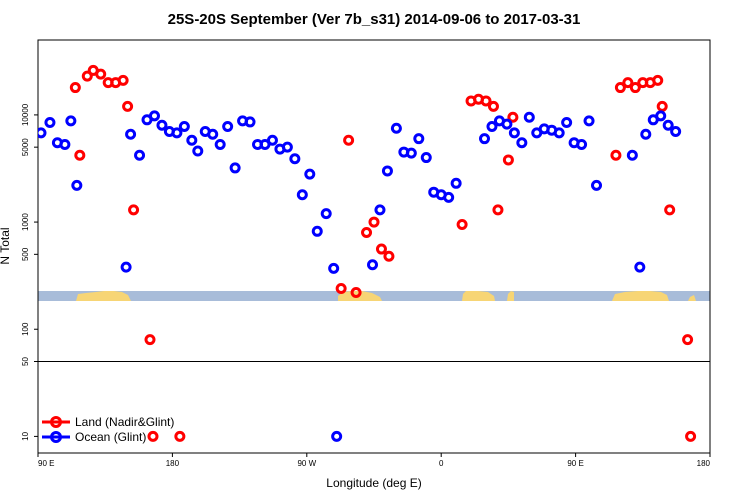  Describe the element at coordinates (374, 460) in the screenshot. I see `x-axis: 90 E 180 90 W 0 90 E 180` at that location.